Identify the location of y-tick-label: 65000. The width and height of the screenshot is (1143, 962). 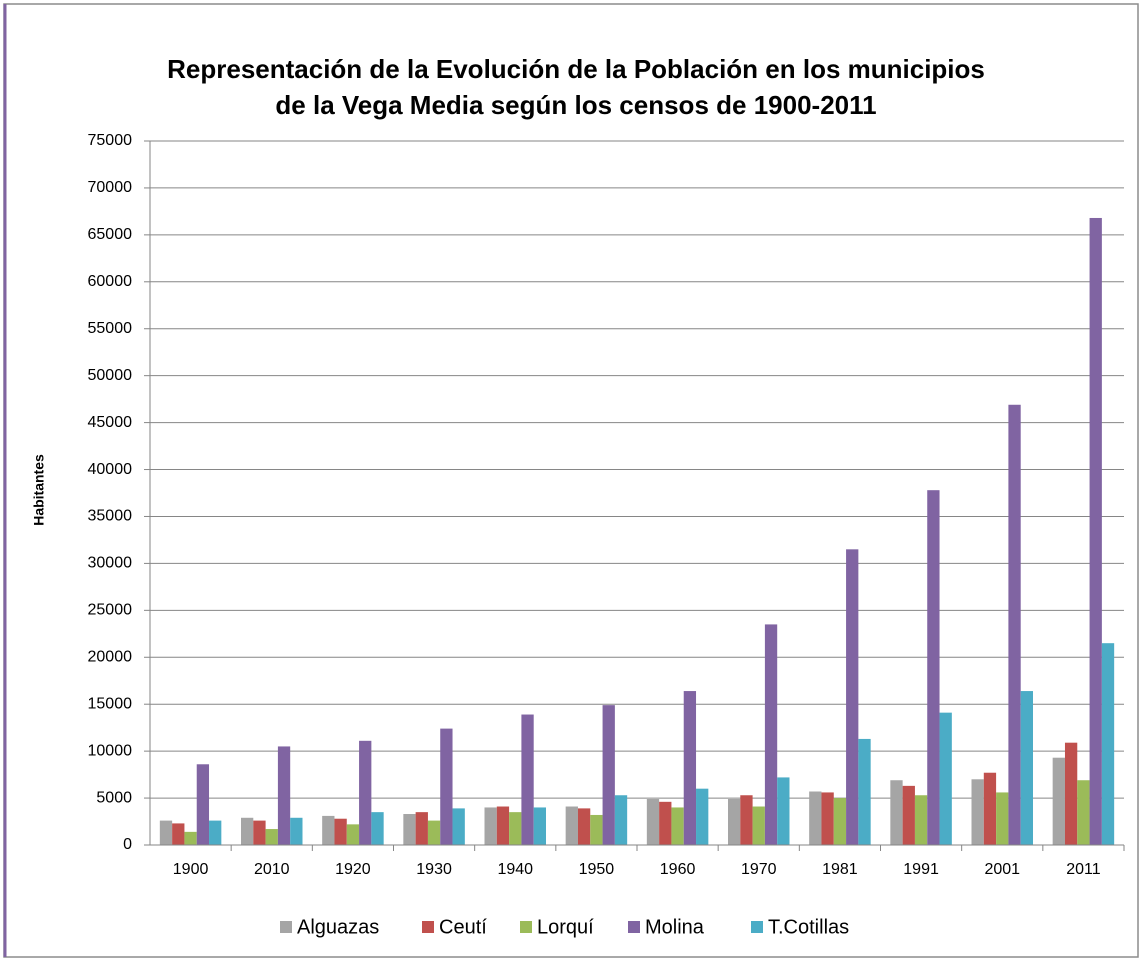
(110, 234).